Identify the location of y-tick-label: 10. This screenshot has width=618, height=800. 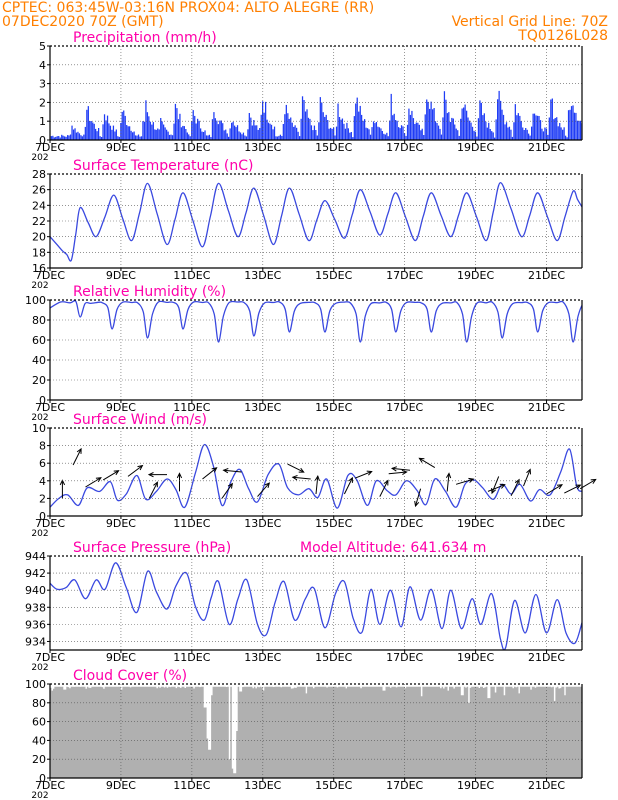
(39, 428).